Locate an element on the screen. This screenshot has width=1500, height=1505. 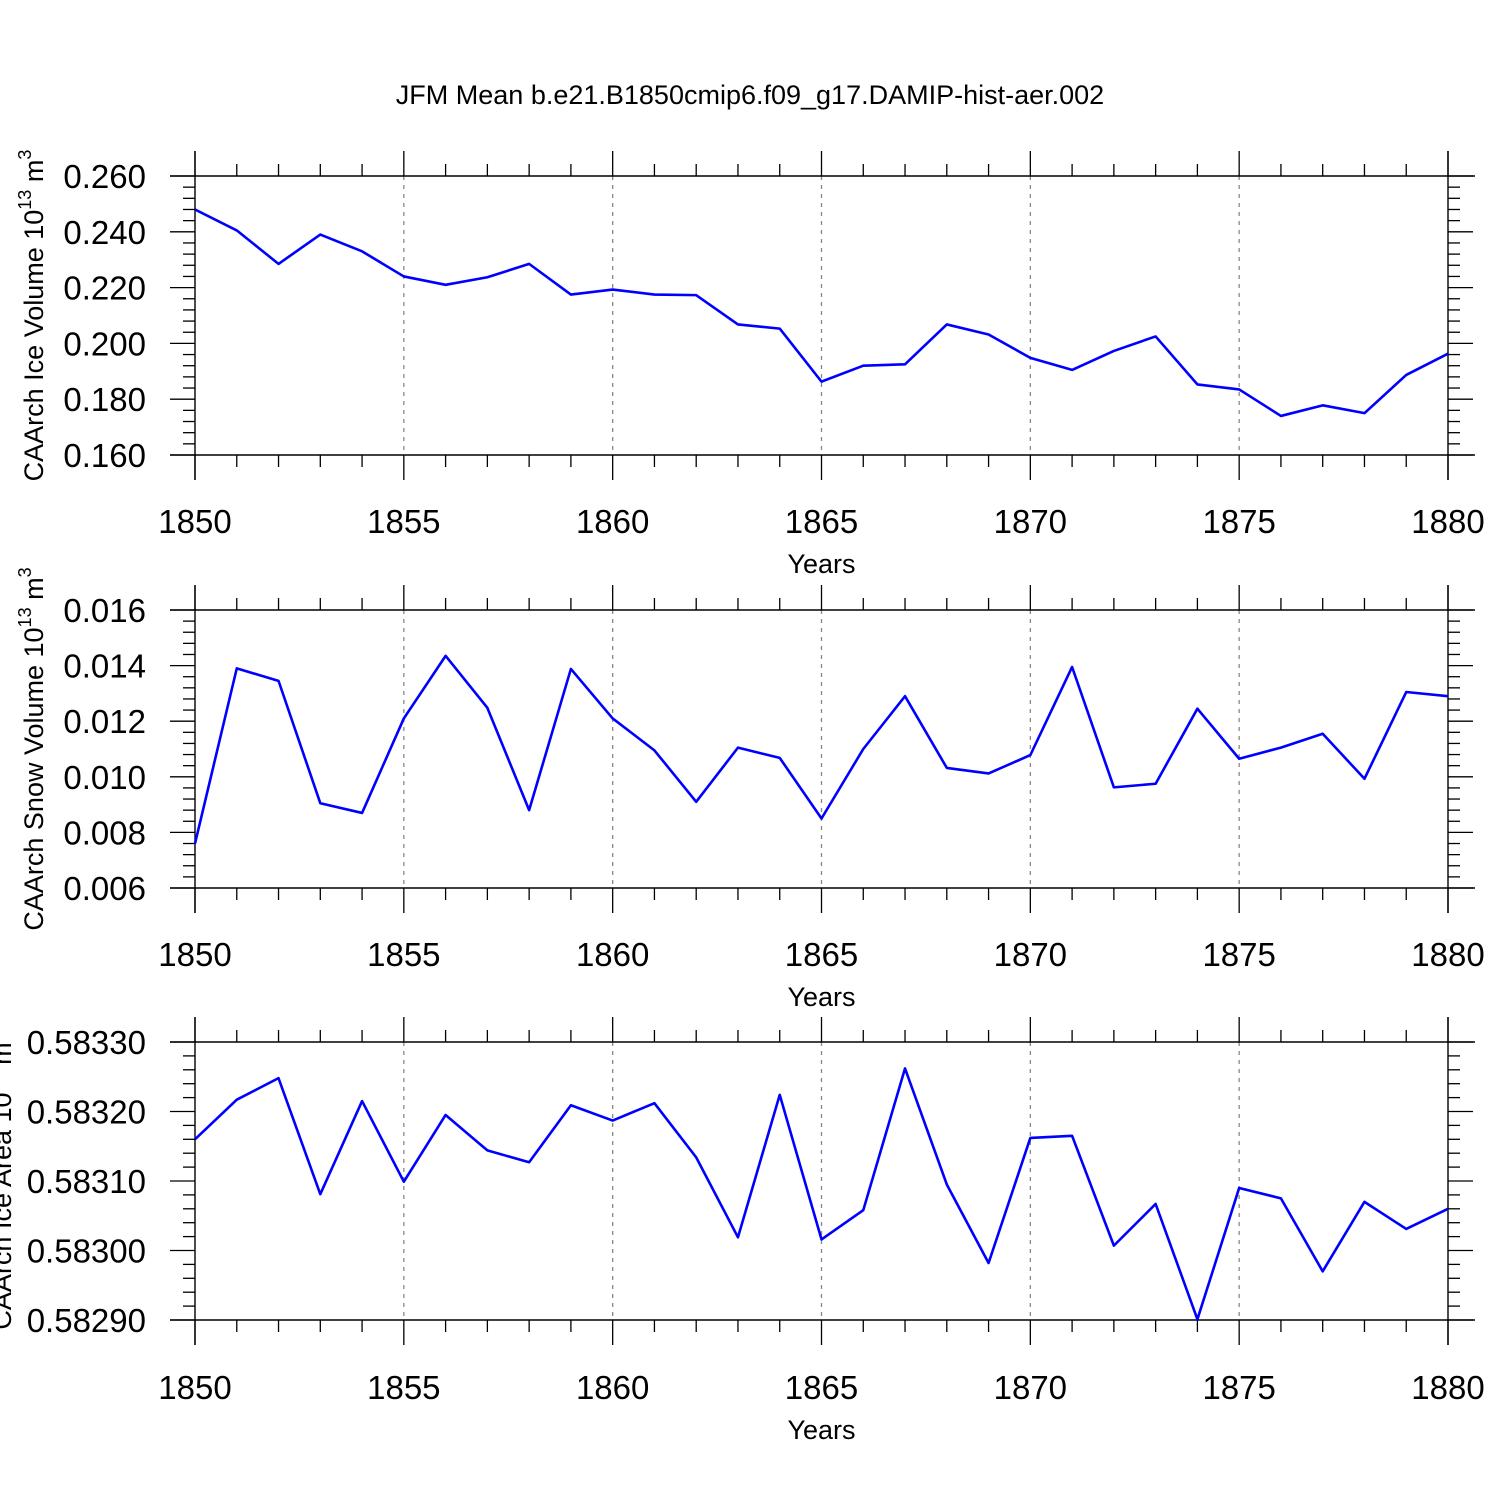
panel-3-x-tick-label: 1875 is located at coordinates (1238, 1387).